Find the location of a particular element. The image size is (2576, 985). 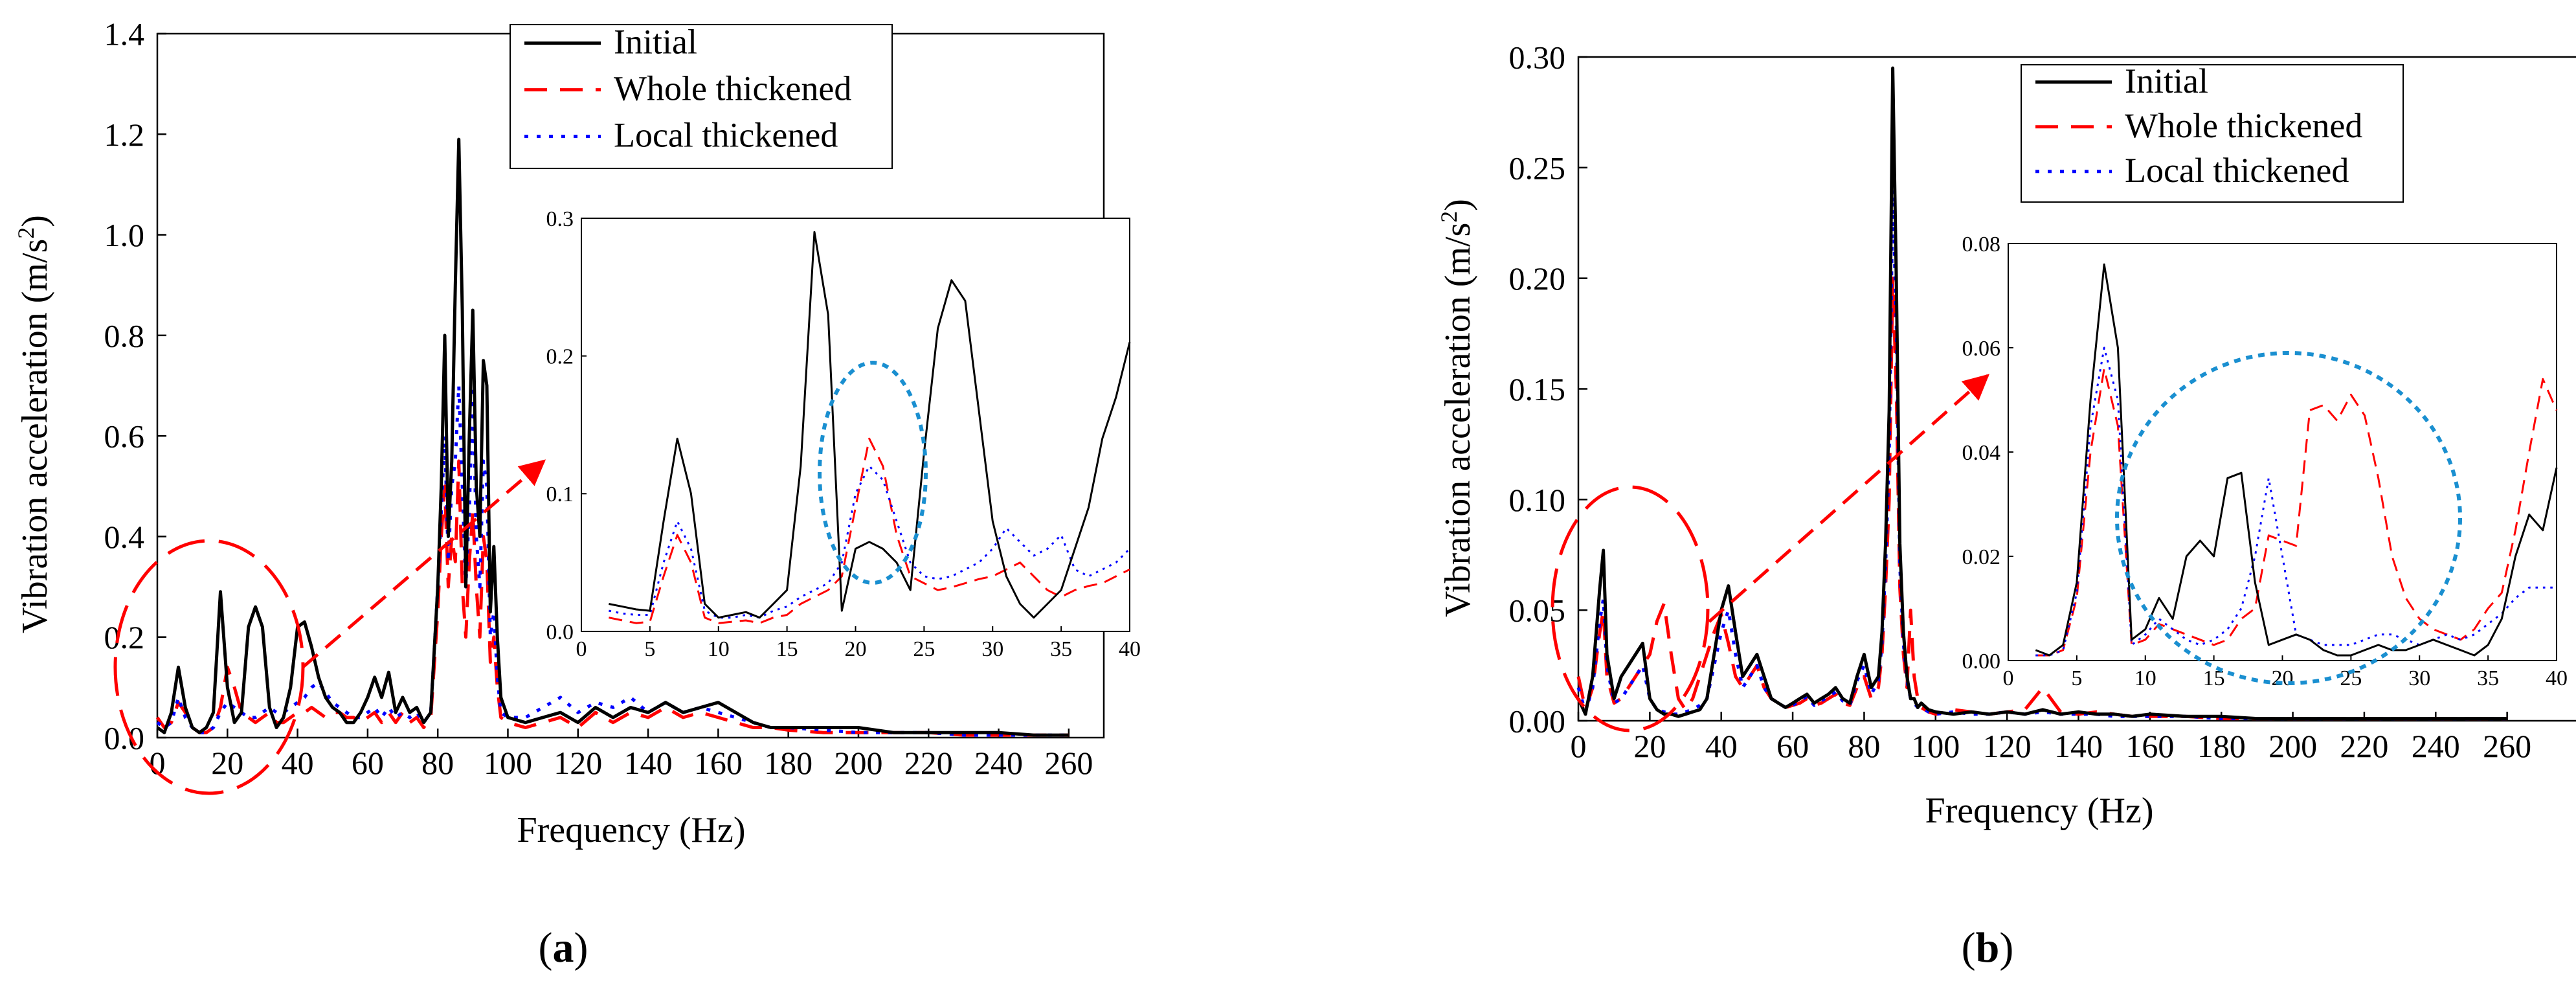

inset-plot-a: 0 5 10 15 20 25 30 35 40 0.0 0.1 0.2 0.3 is located at coordinates (843, 434).